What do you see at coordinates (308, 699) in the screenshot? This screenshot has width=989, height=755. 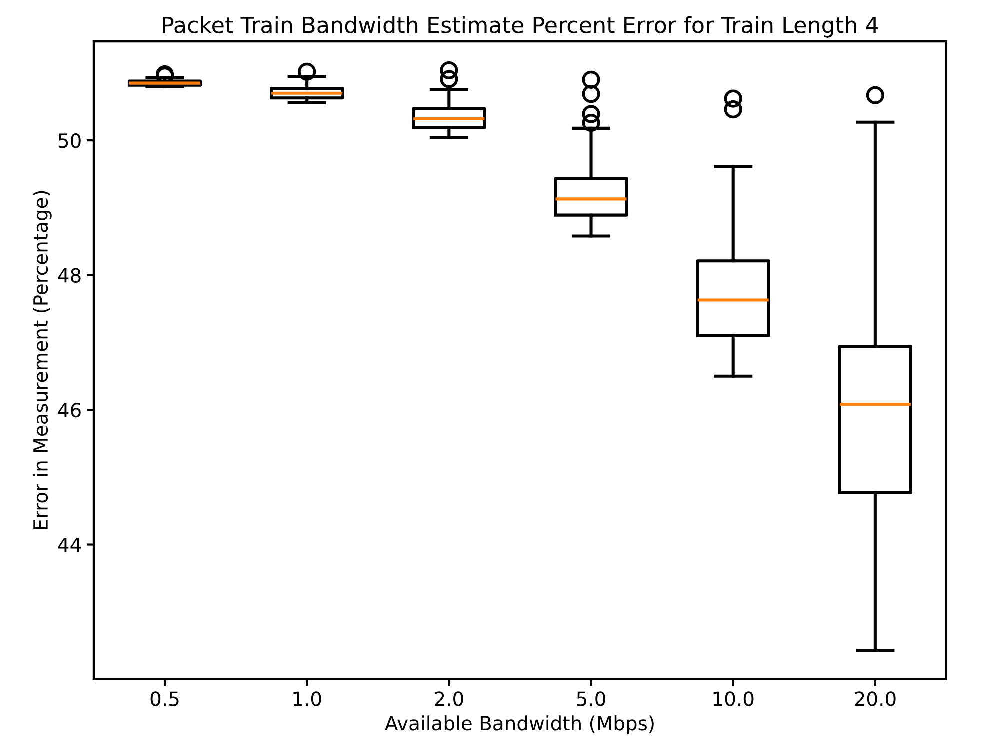 I see `x-tick-label: 1.0` at bounding box center [308, 699].